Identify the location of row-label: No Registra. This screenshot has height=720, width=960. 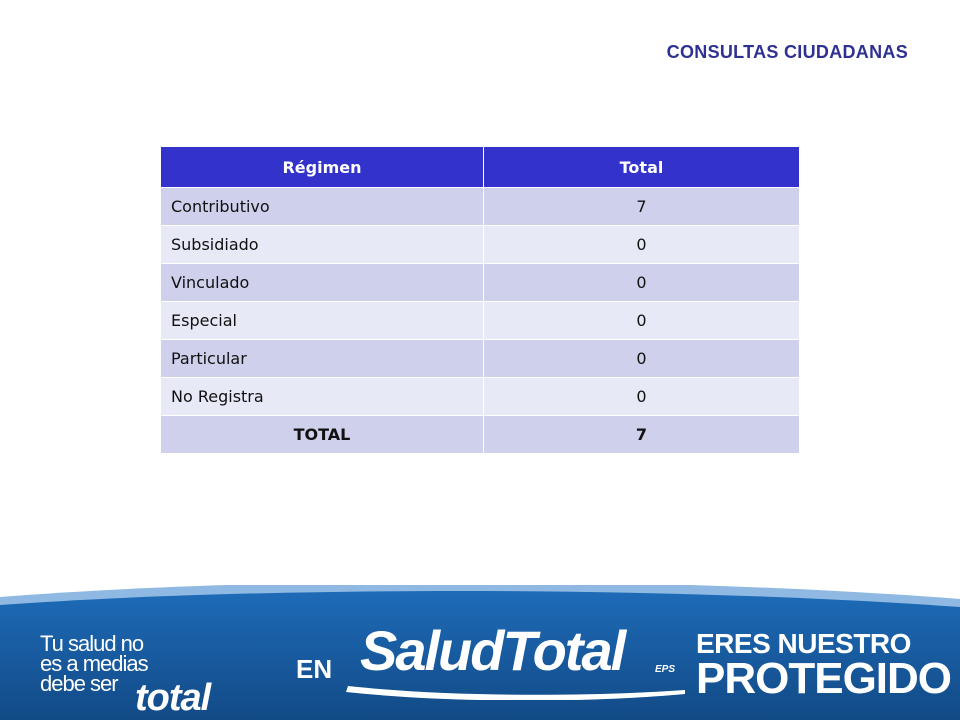
(322, 396).